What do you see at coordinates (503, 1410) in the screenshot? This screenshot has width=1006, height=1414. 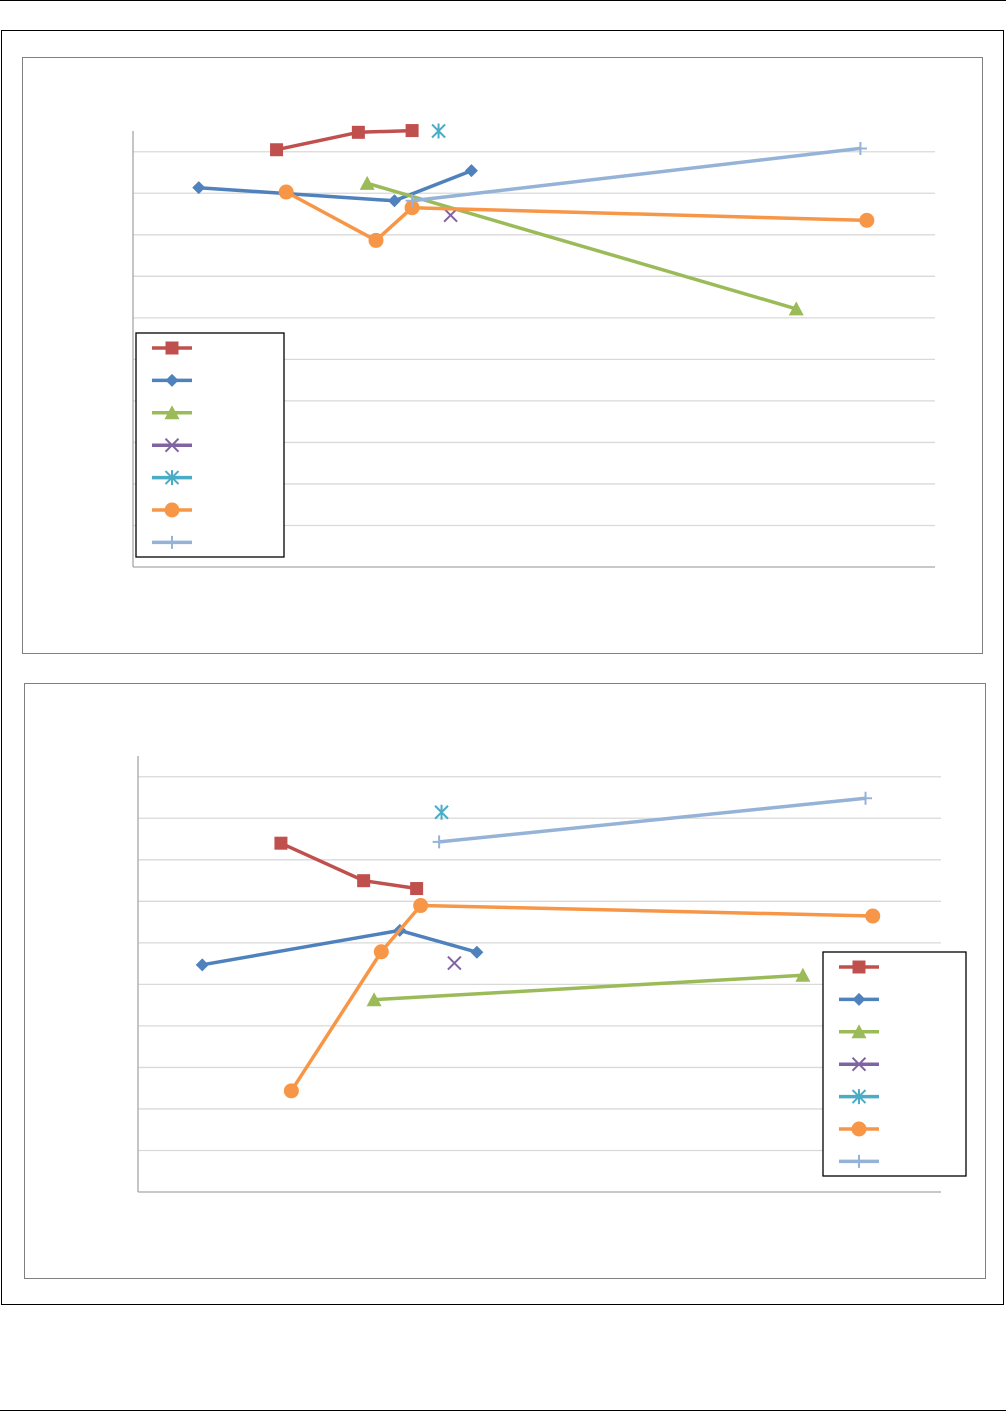 I see `page-bottom-rule` at bounding box center [503, 1410].